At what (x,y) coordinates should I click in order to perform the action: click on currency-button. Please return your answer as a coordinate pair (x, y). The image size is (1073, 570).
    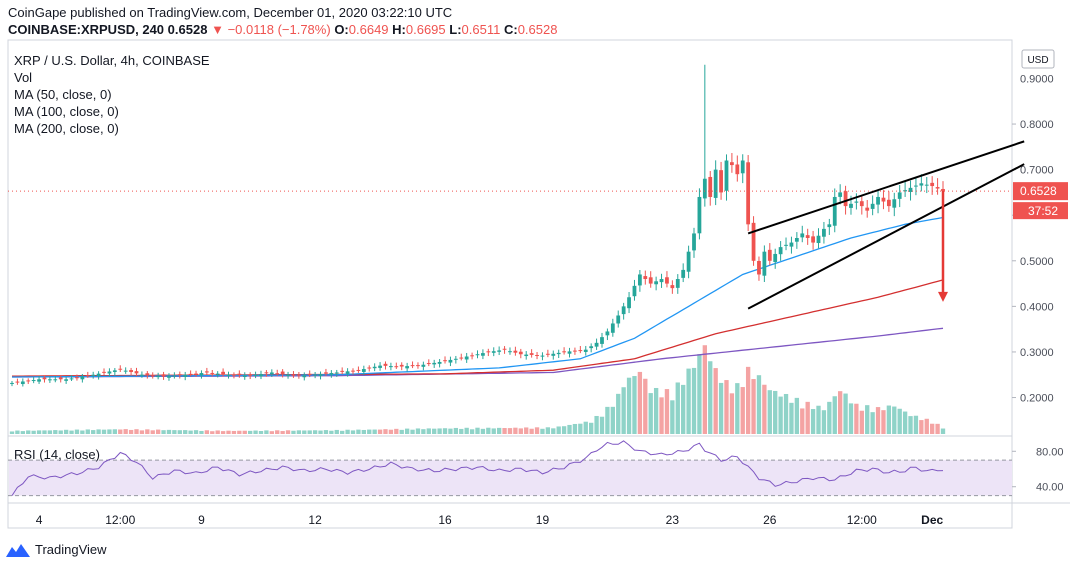
    Looking at the image, I should click on (1038, 59).